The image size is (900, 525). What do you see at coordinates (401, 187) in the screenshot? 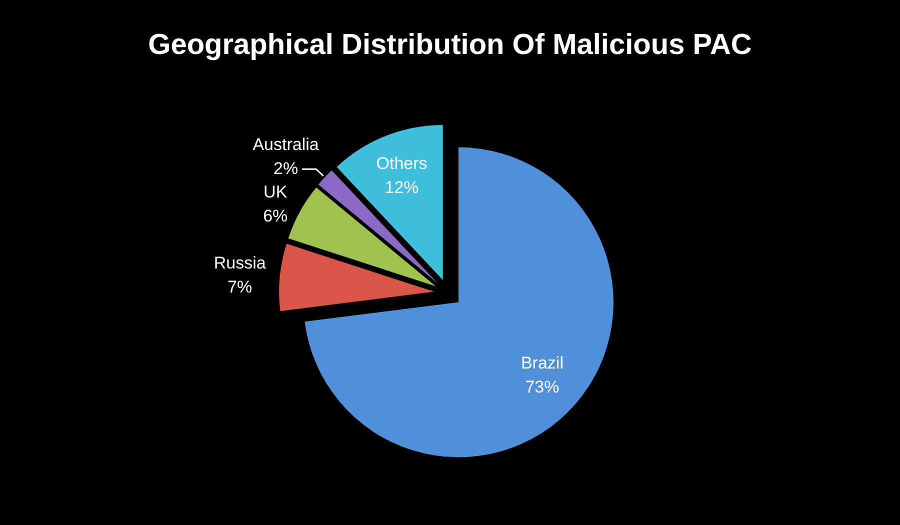
I see `data-label: 12%` at bounding box center [401, 187].